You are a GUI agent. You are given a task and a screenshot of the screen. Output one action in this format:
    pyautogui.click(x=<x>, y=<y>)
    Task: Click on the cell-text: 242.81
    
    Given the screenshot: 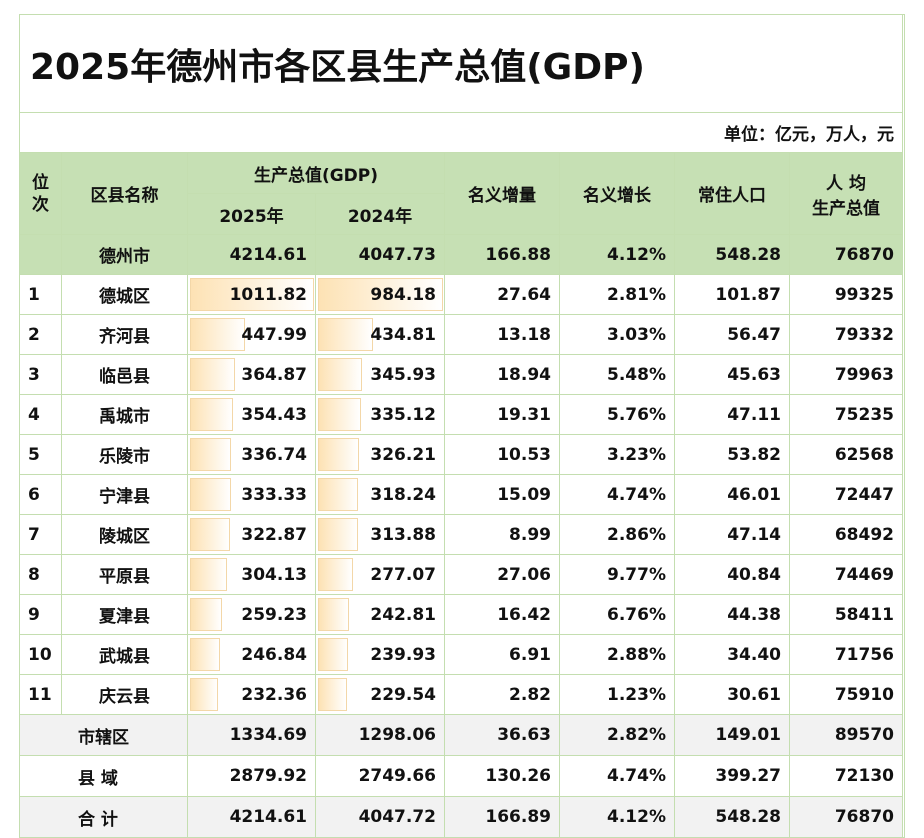 What is the action you would take?
    pyautogui.click(x=403, y=614)
    